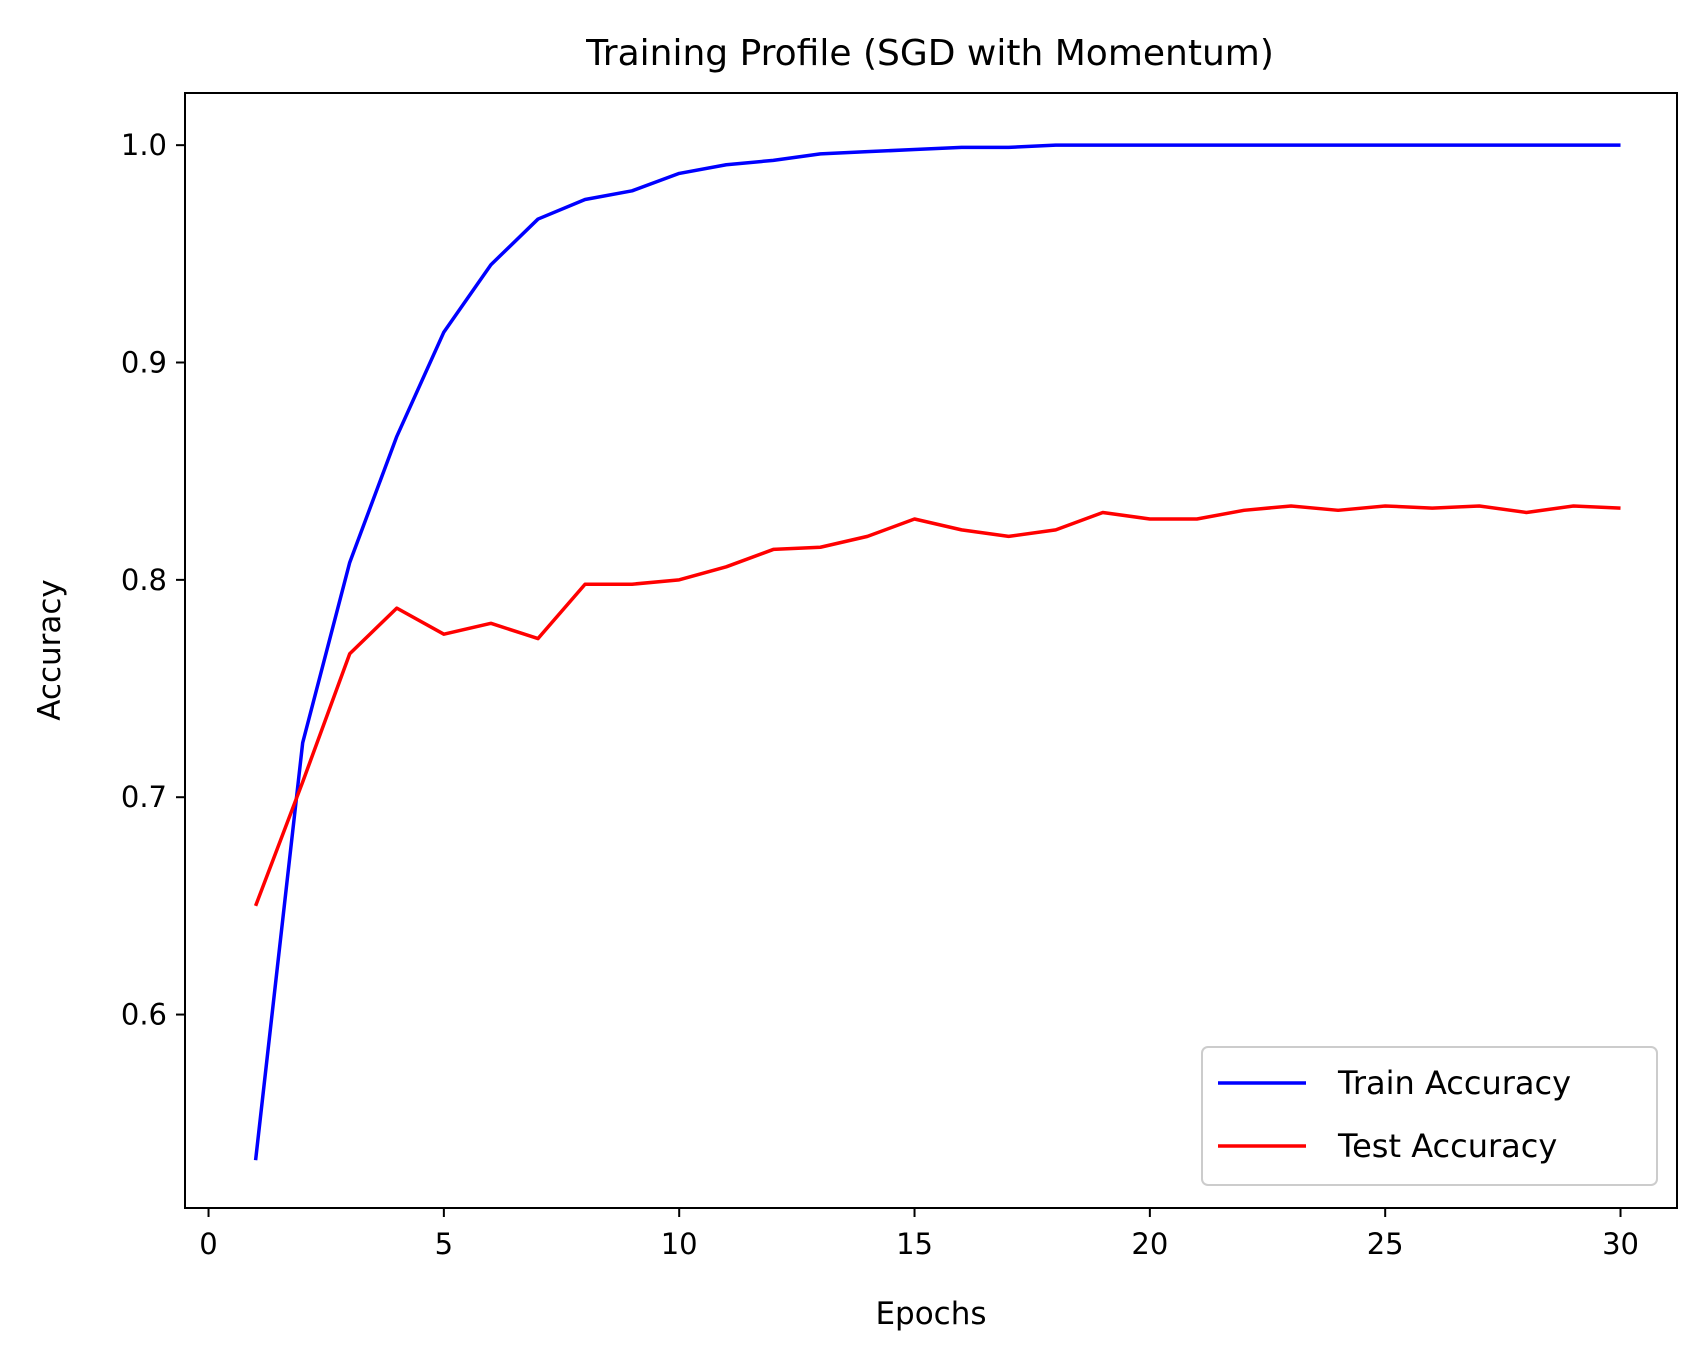 This screenshot has height=1361, width=1702. What do you see at coordinates (1447, 1146) in the screenshot?
I see `legend-label-test: Test Accuracy` at bounding box center [1447, 1146].